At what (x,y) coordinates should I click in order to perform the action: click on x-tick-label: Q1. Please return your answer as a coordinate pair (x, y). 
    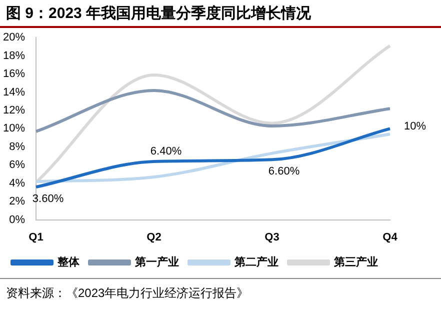
    Looking at the image, I should click on (36, 237).